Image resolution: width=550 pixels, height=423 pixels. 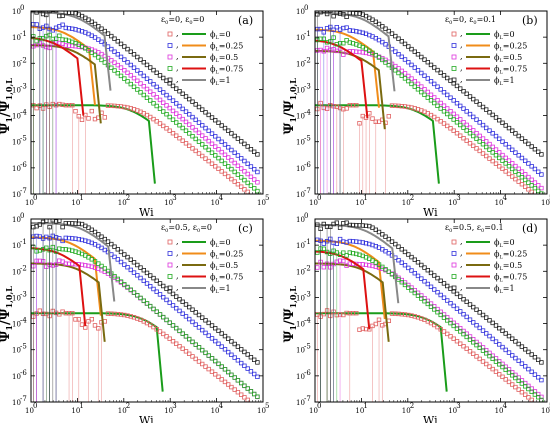 I want to click on panel-parameters: ε0=0.5, ε0=0.1, so click(x=474, y=228).